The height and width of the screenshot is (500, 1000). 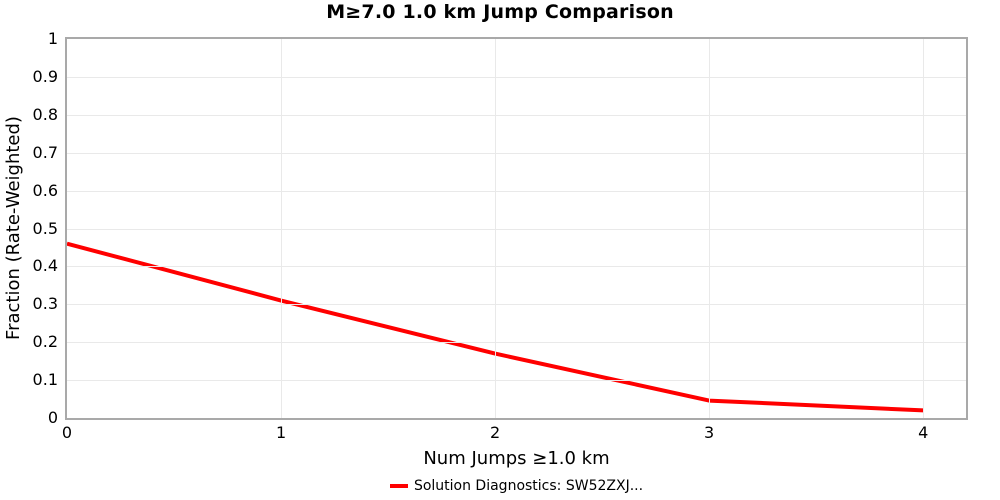 I want to click on y-tick-label: 0.8, so click(x=45, y=114).